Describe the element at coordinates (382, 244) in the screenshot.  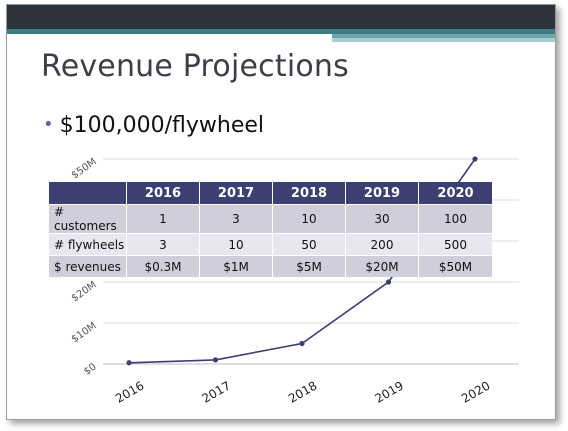
I see `table-cell: 200` at that location.